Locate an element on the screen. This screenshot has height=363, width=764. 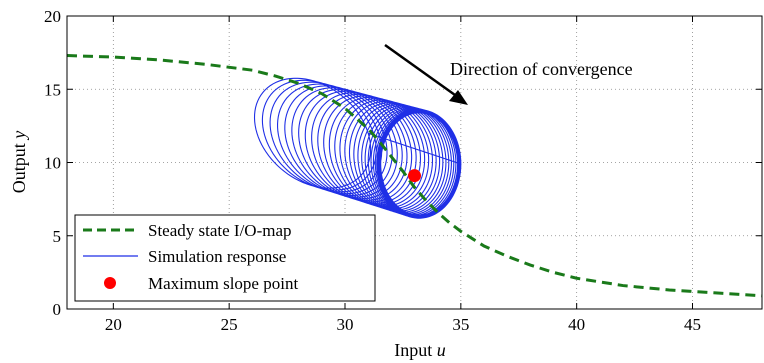
x-axis-label: Input u is located at coordinates (420, 350).